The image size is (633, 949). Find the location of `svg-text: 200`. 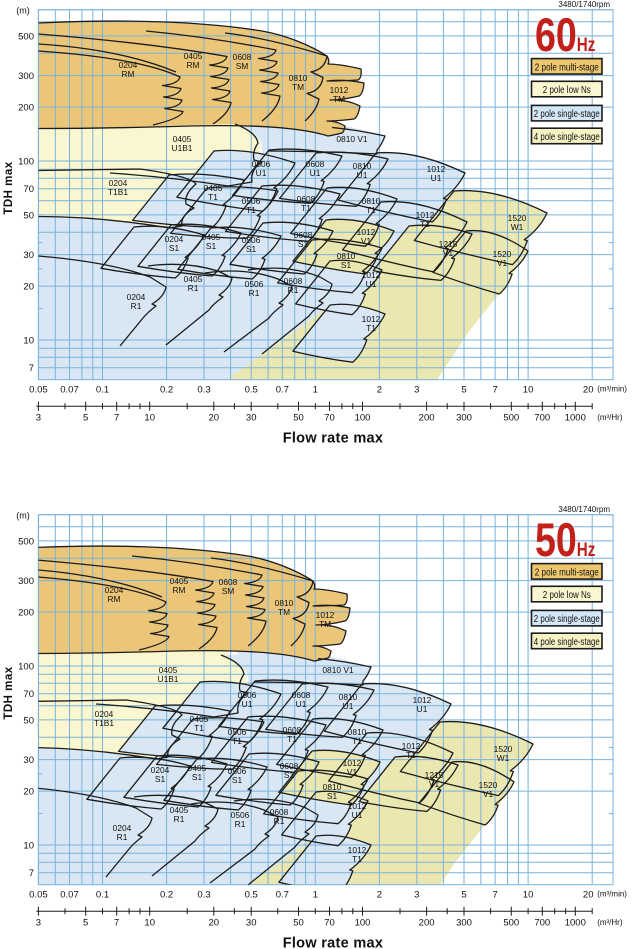

svg-text: 200 is located at coordinates (427, 923).